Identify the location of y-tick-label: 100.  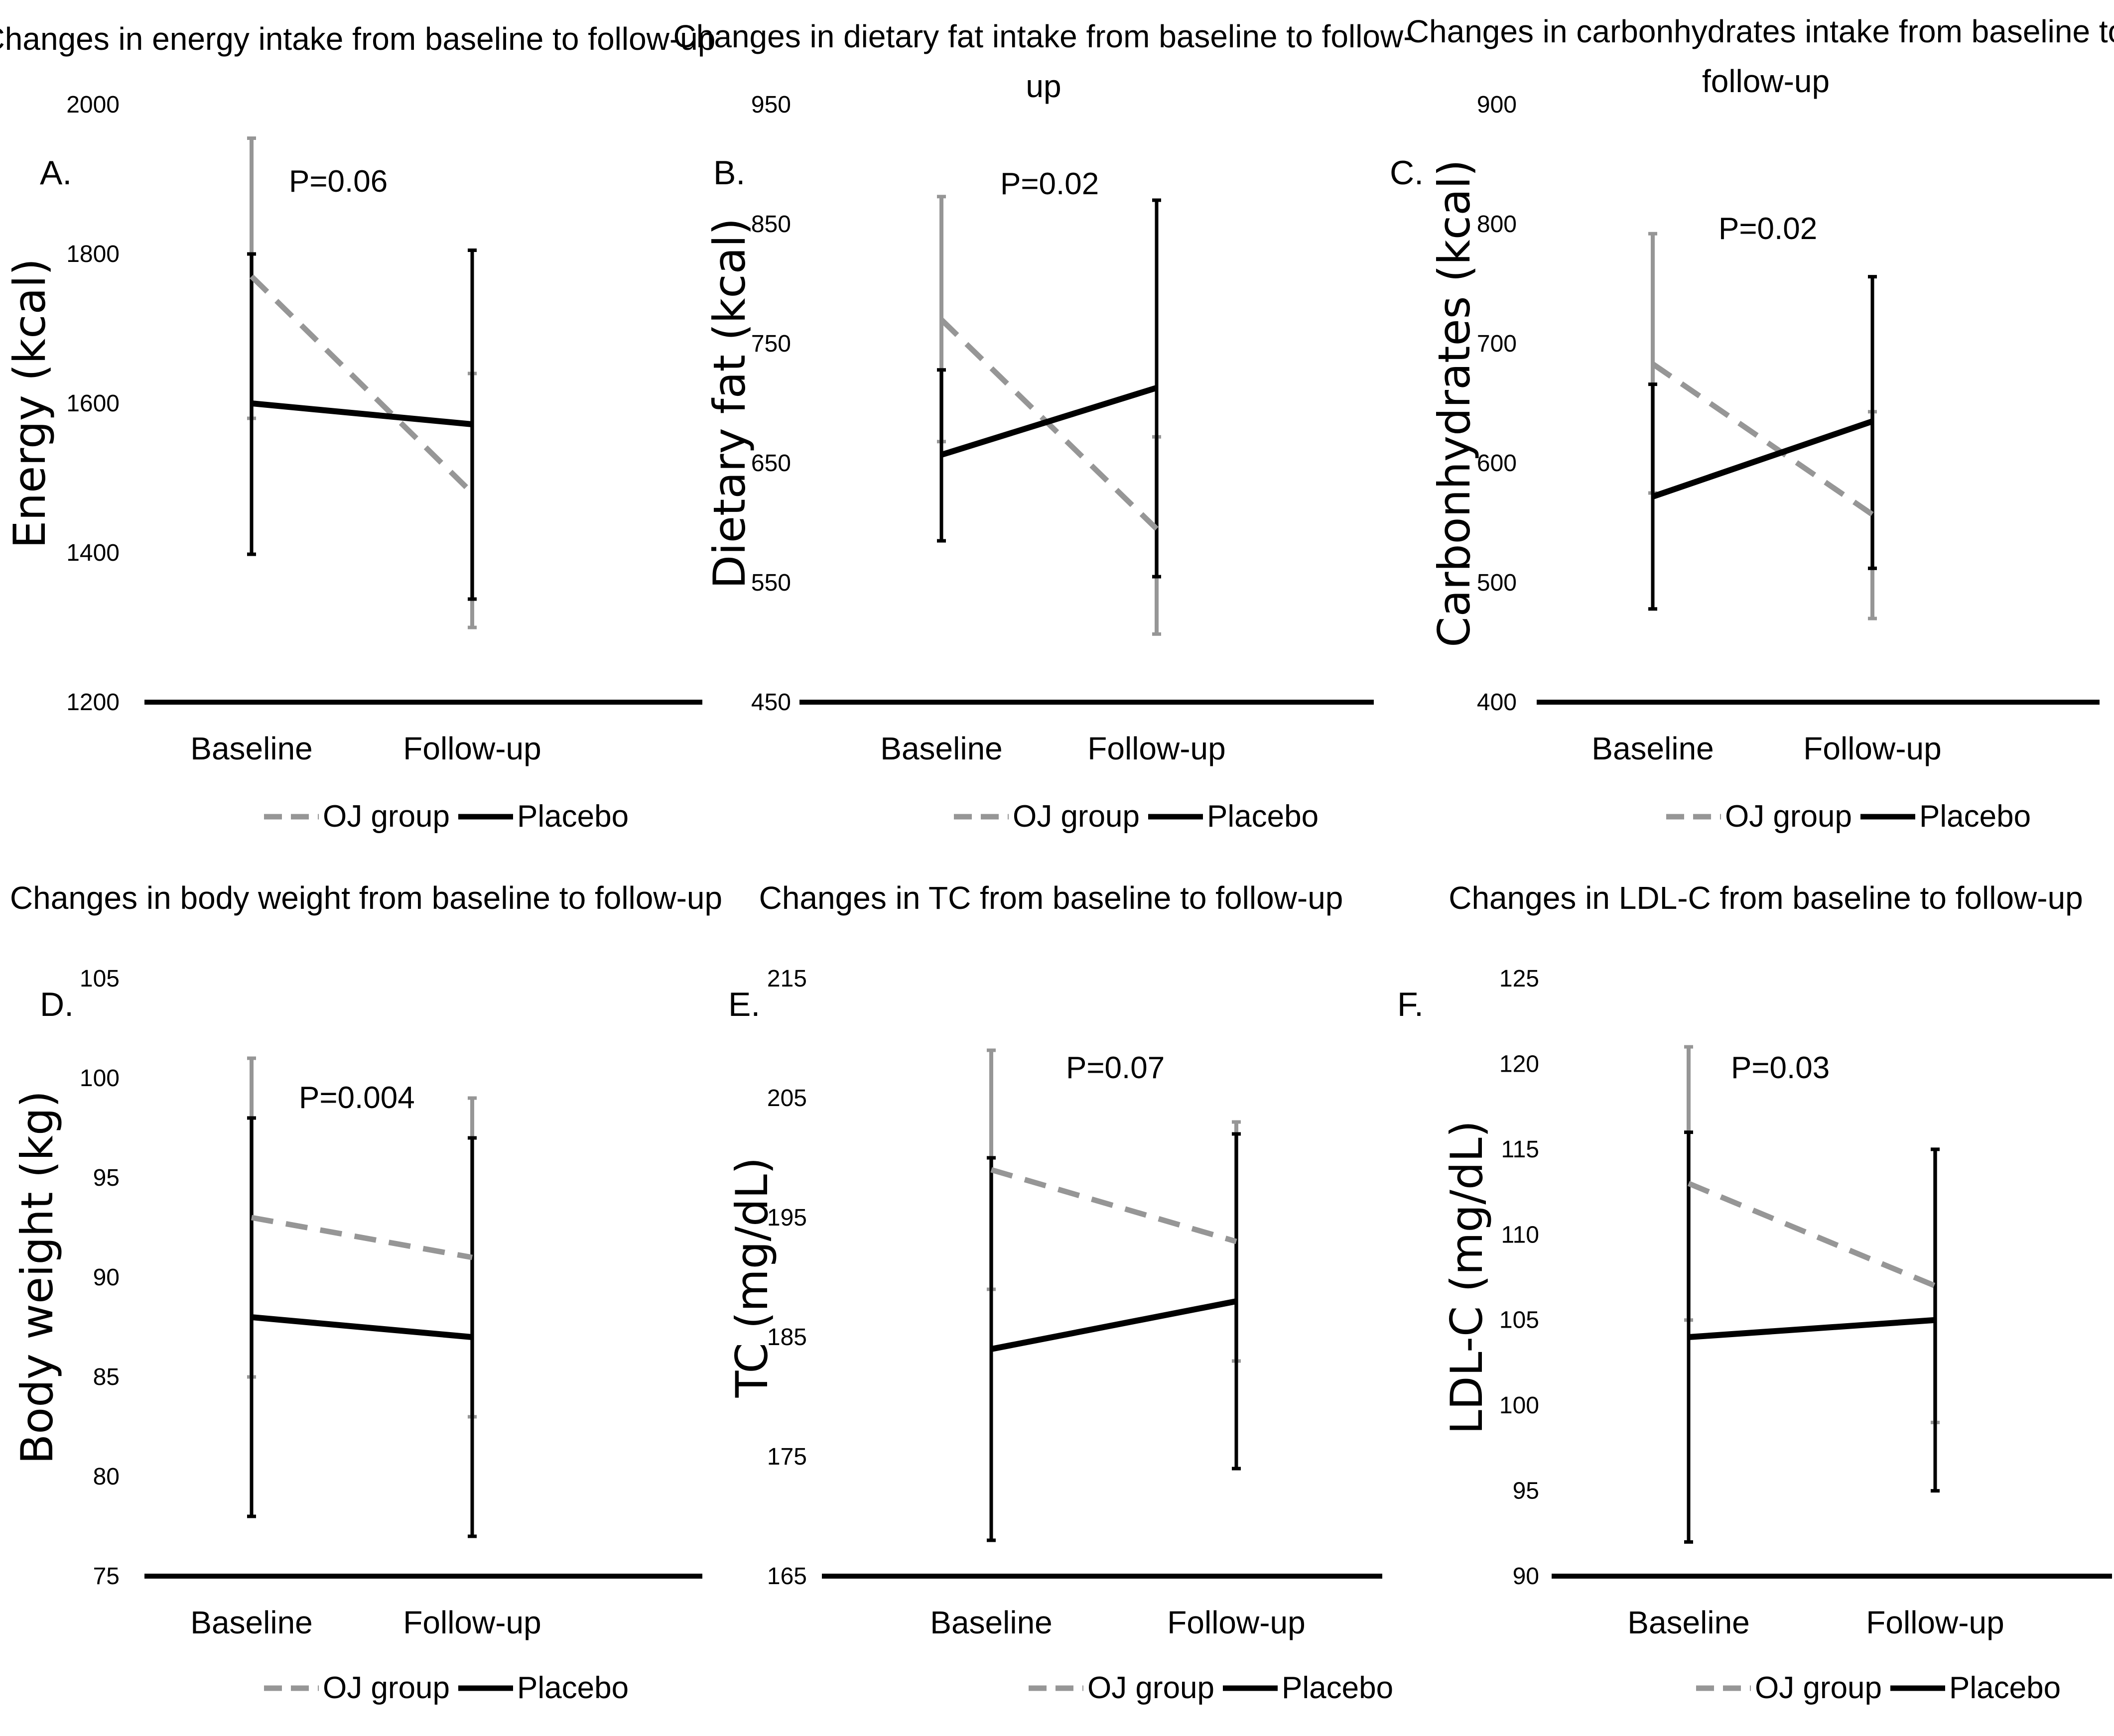
(1519, 1405).